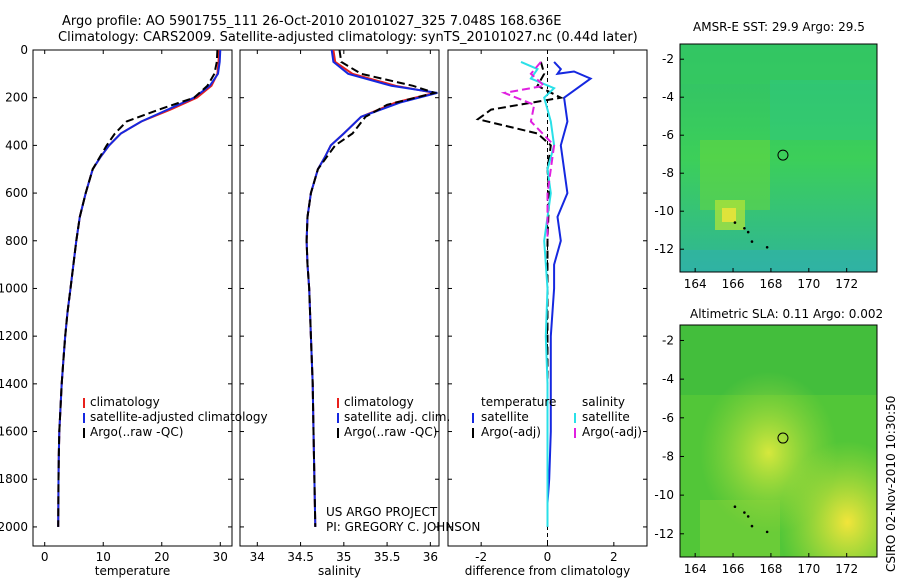  I want to click on x-tick-label: 34.5, so click(300, 557).